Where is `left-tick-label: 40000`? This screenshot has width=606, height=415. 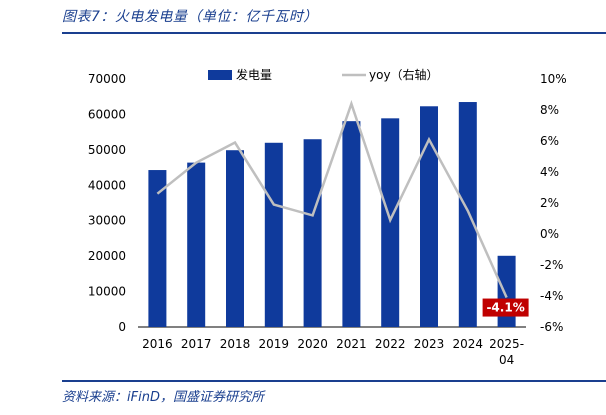
left-tick-label: 40000 is located at coordinates (107, 185).